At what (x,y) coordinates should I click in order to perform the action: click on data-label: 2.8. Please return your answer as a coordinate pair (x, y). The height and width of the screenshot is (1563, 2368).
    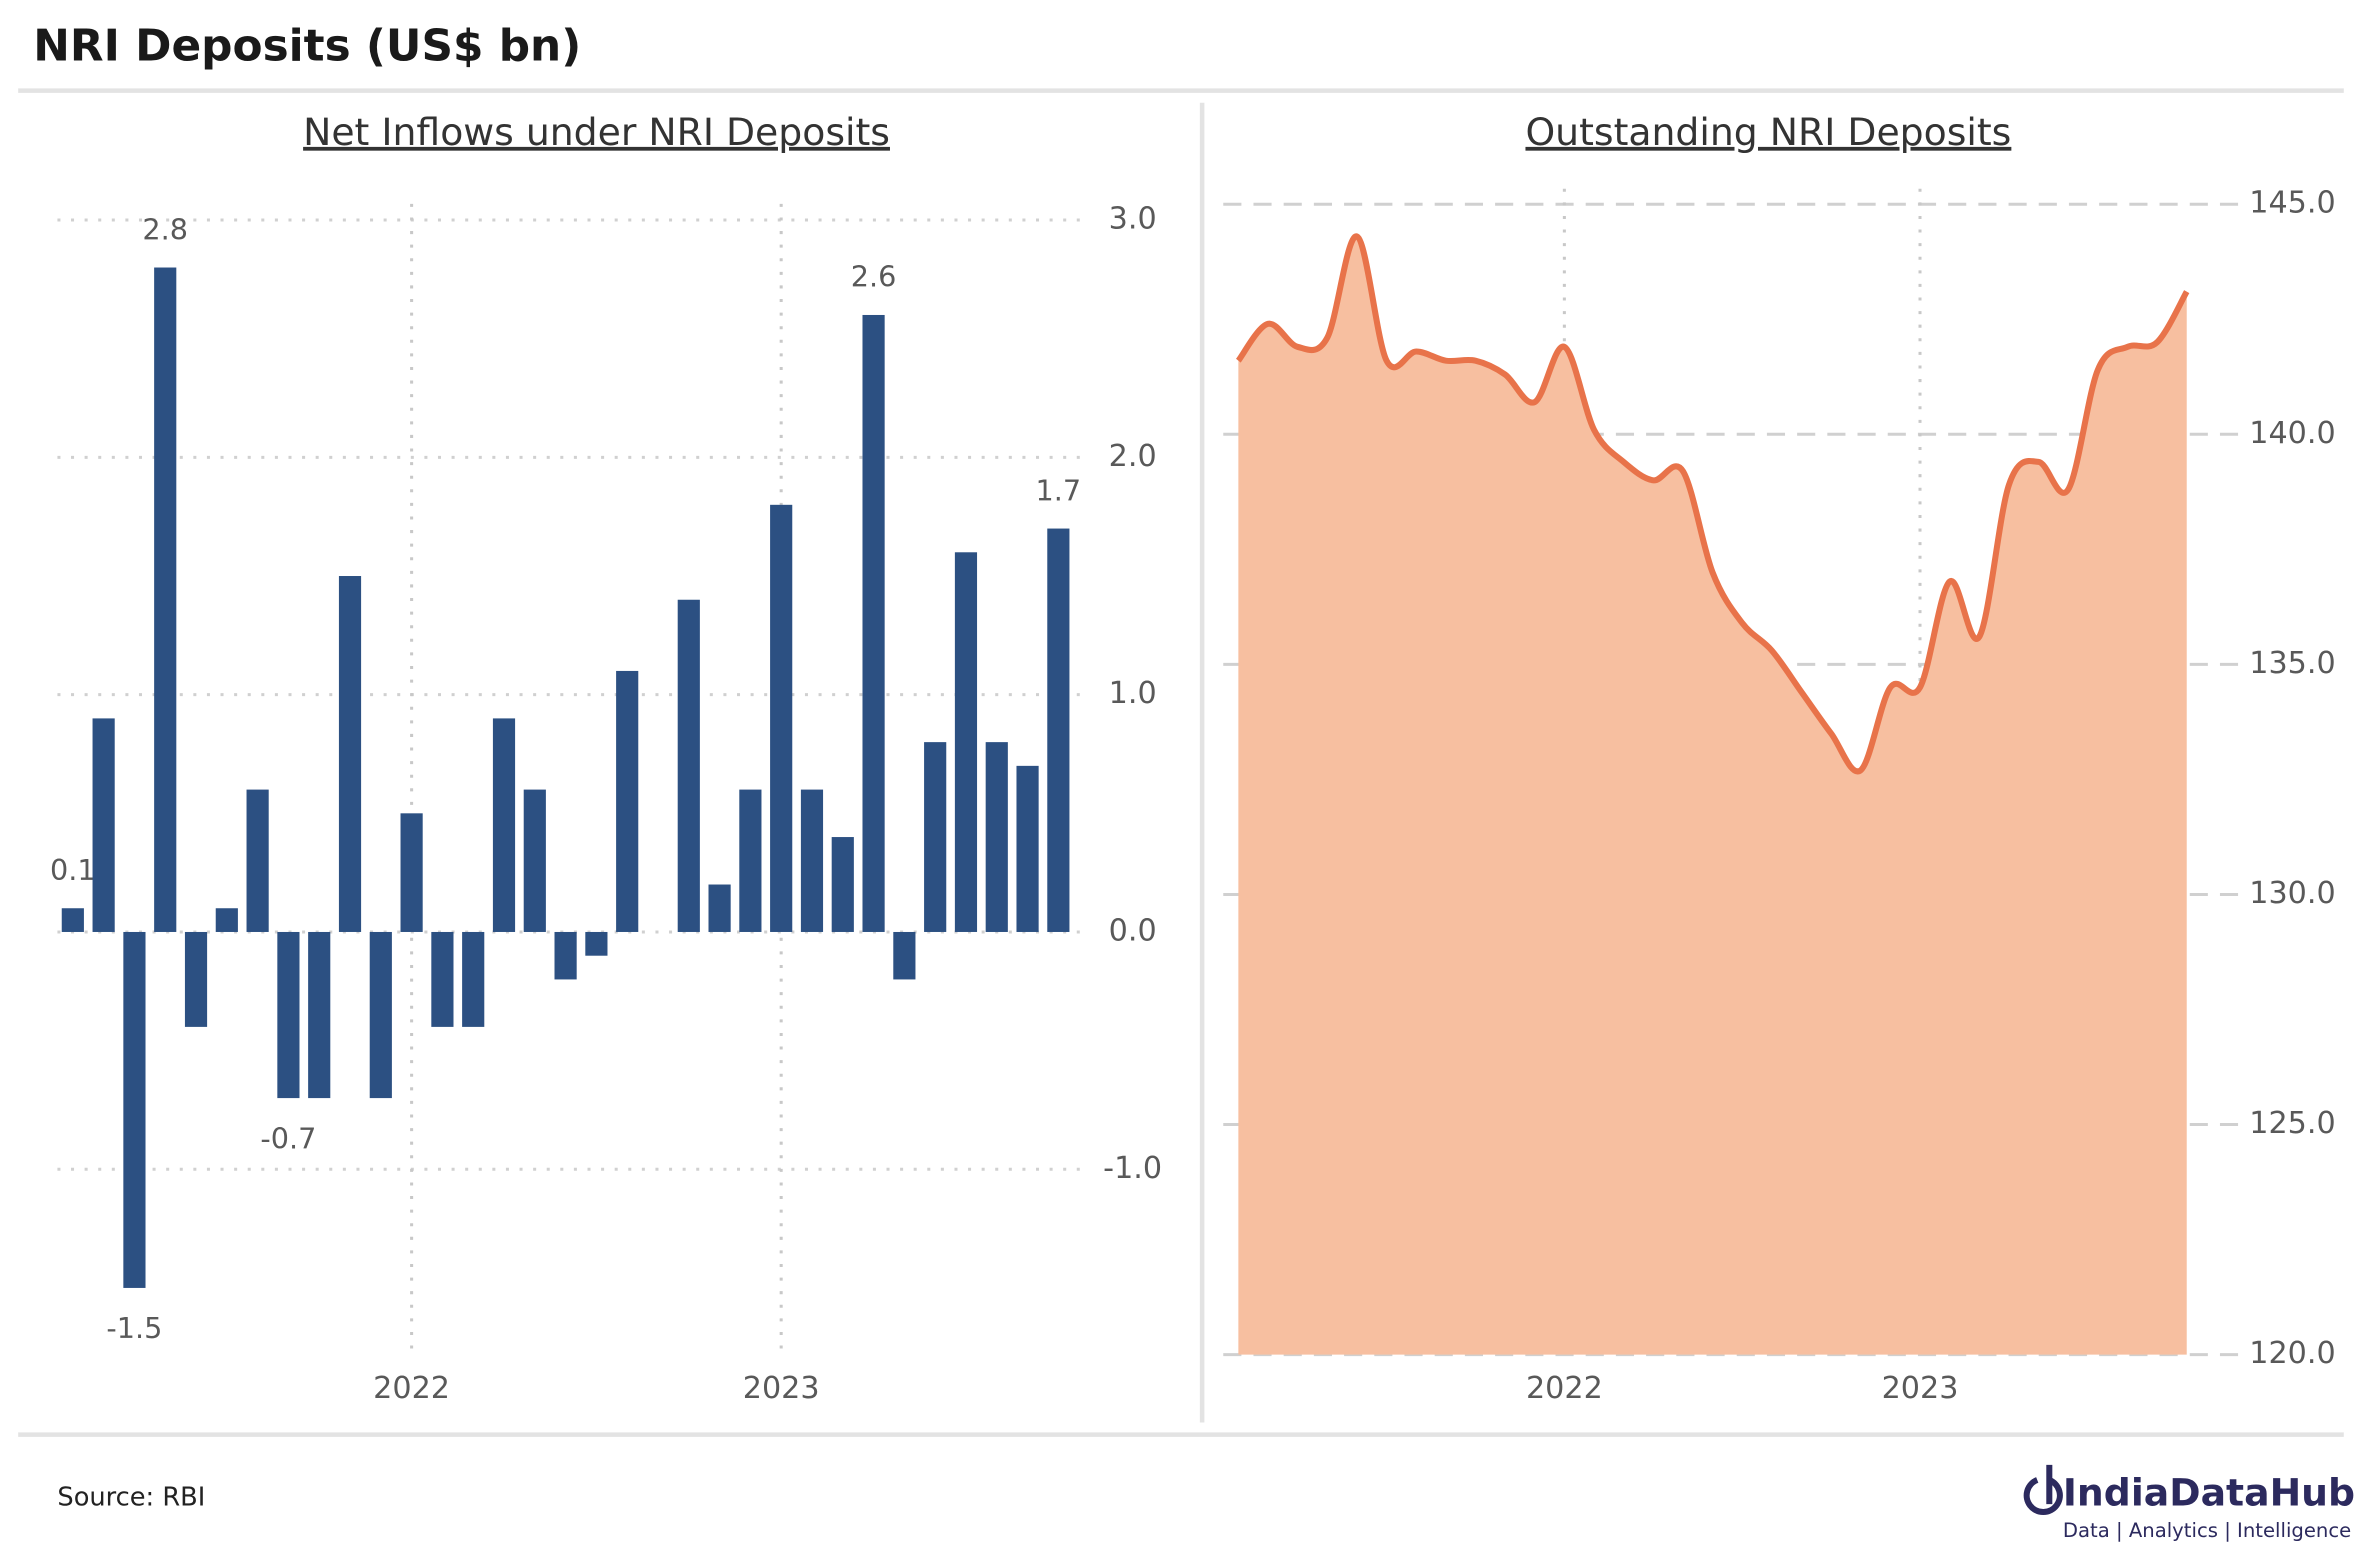
    Looking at the image, I should click on (165, 229).